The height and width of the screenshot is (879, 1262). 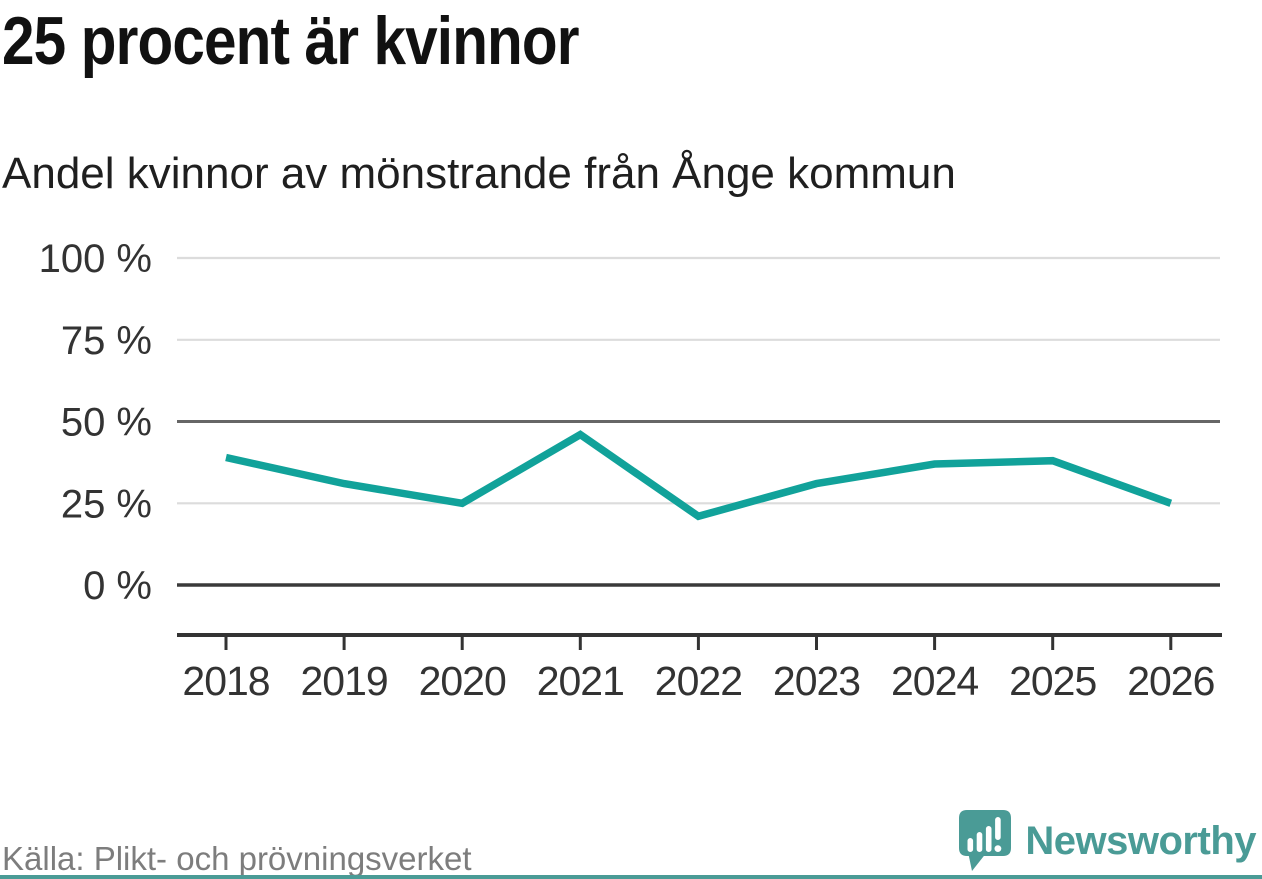 I want to click on x-axis-label-2019: 2019, so click(x=343, y=679).